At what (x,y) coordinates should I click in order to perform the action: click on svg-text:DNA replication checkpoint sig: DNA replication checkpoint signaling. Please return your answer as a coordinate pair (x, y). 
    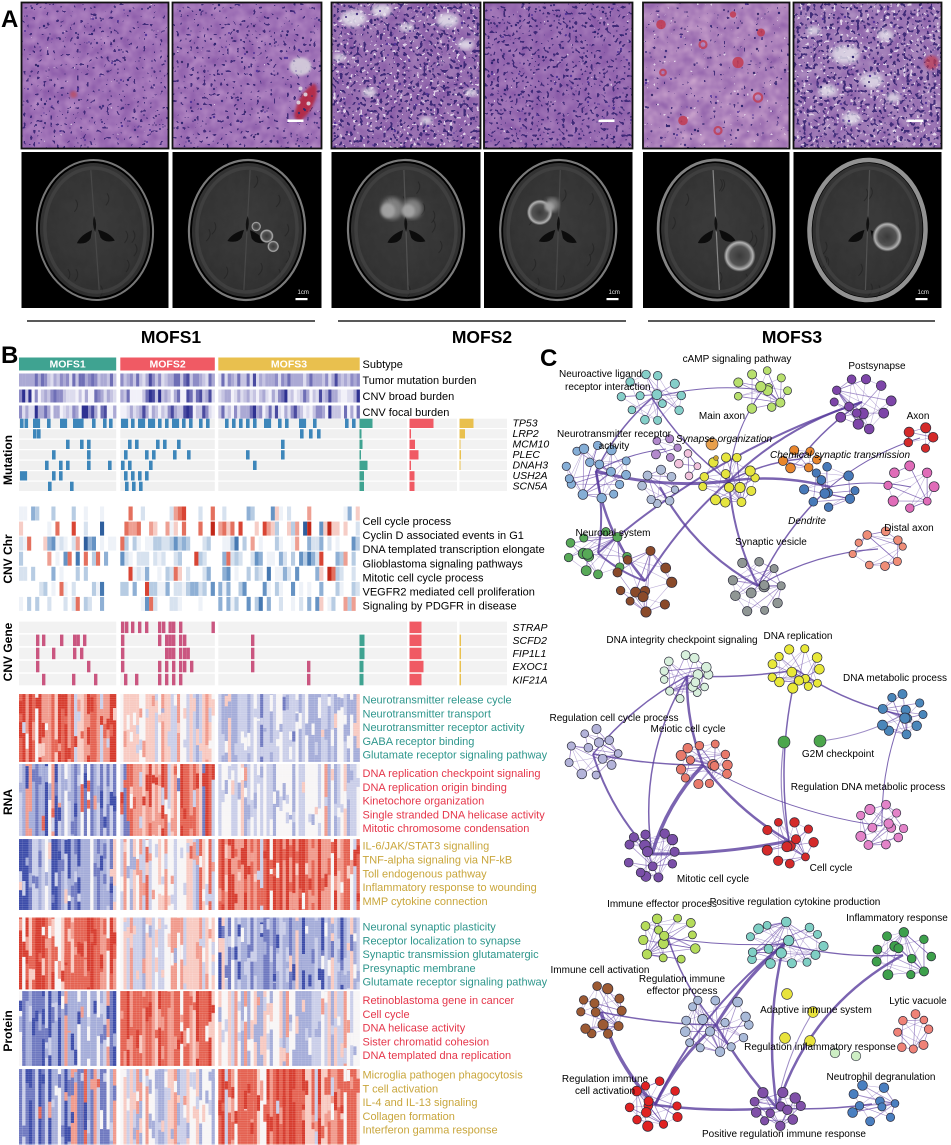
    Looking at the image, I should click on (452, 774).